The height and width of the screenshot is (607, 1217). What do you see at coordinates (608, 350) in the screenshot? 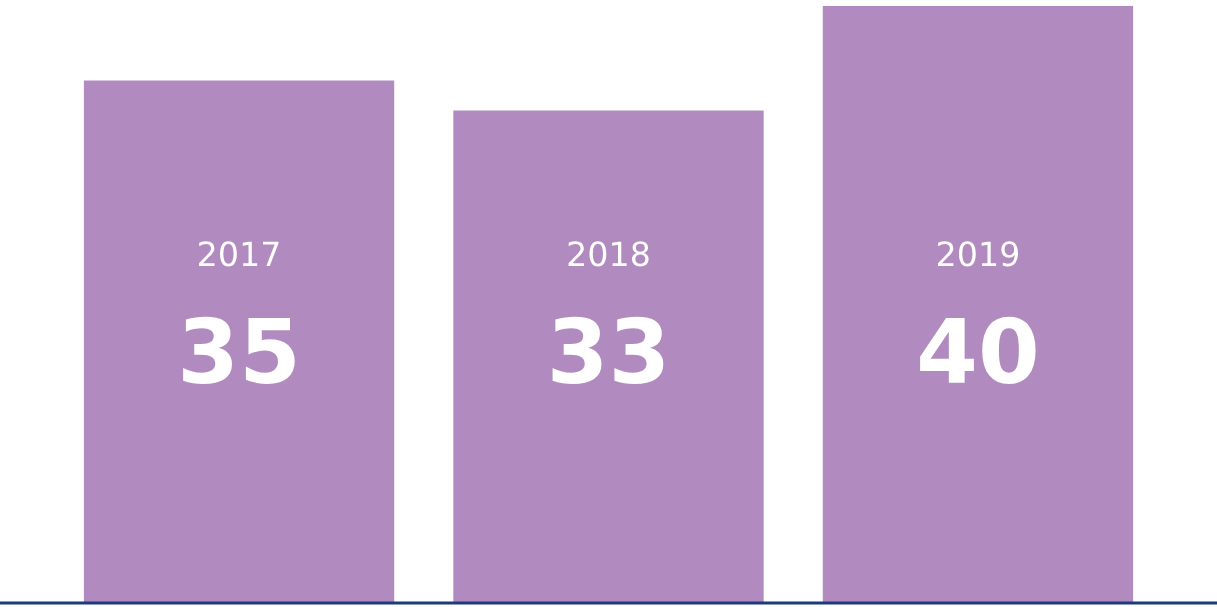
I see `data-label: 33` at bounding box center [608, 350].